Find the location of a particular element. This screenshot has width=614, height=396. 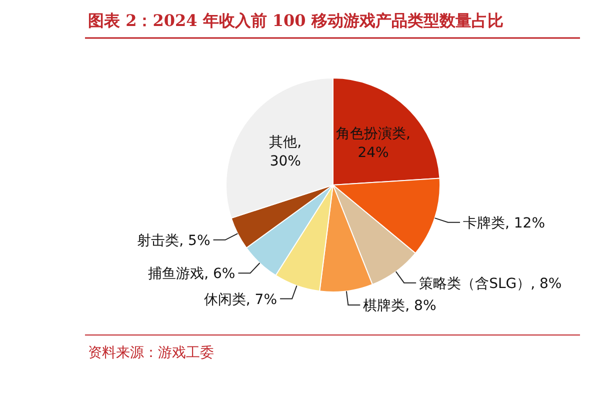

slice-label: 捕鱼游戏, 6% is located at coordinates (192, 274).